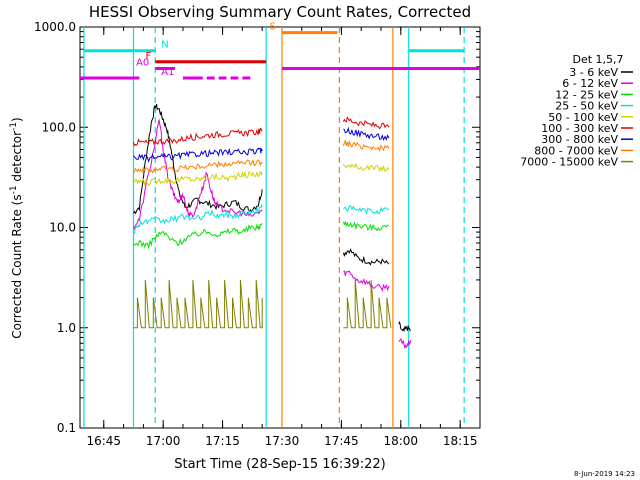 The image size is (640, 480). I want to click on y-tick-label: 0.1, so click(66, 428).